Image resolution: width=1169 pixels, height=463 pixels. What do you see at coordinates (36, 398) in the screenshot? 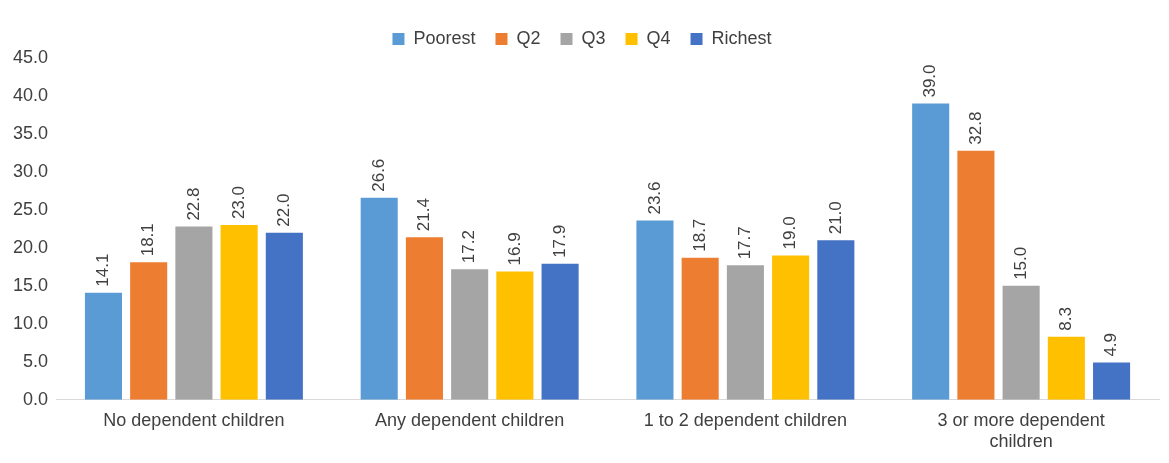
I see `y-tick-label: 0.0` at bounding box center [36, 398].